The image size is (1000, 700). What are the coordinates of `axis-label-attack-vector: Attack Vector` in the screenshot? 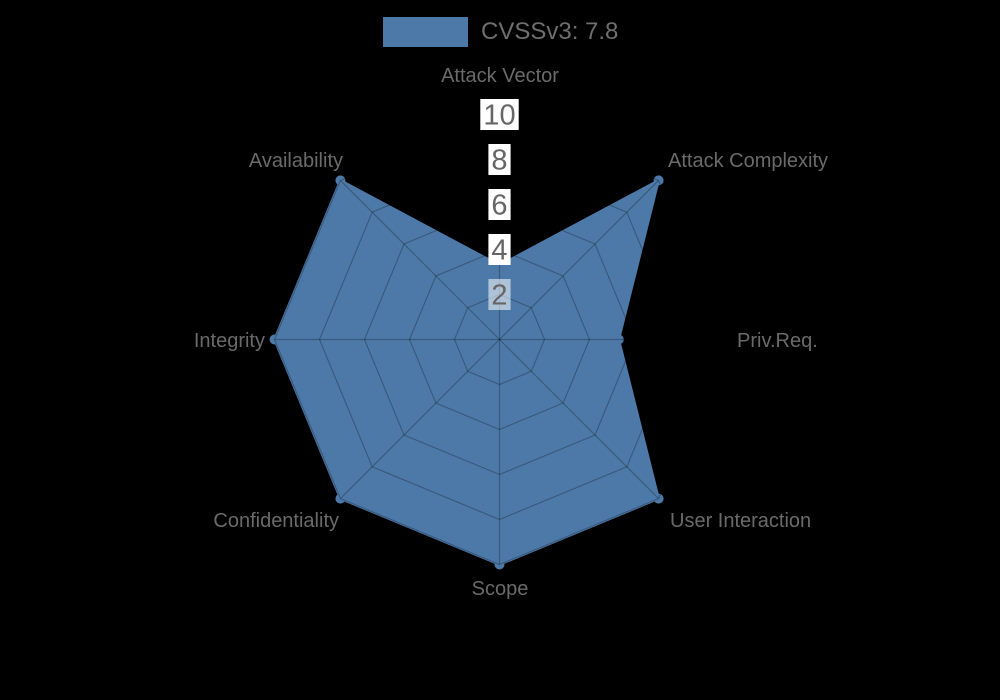 It's located at (500, 76).